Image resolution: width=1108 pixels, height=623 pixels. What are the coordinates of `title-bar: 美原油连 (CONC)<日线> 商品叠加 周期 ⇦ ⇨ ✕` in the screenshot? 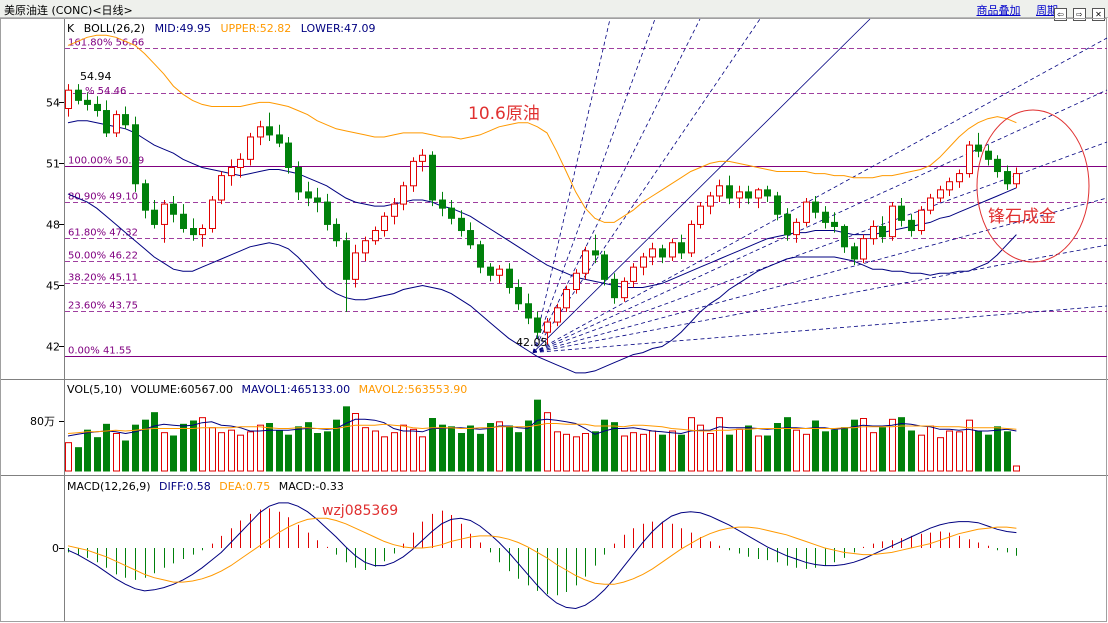 It's located at (554, 10).